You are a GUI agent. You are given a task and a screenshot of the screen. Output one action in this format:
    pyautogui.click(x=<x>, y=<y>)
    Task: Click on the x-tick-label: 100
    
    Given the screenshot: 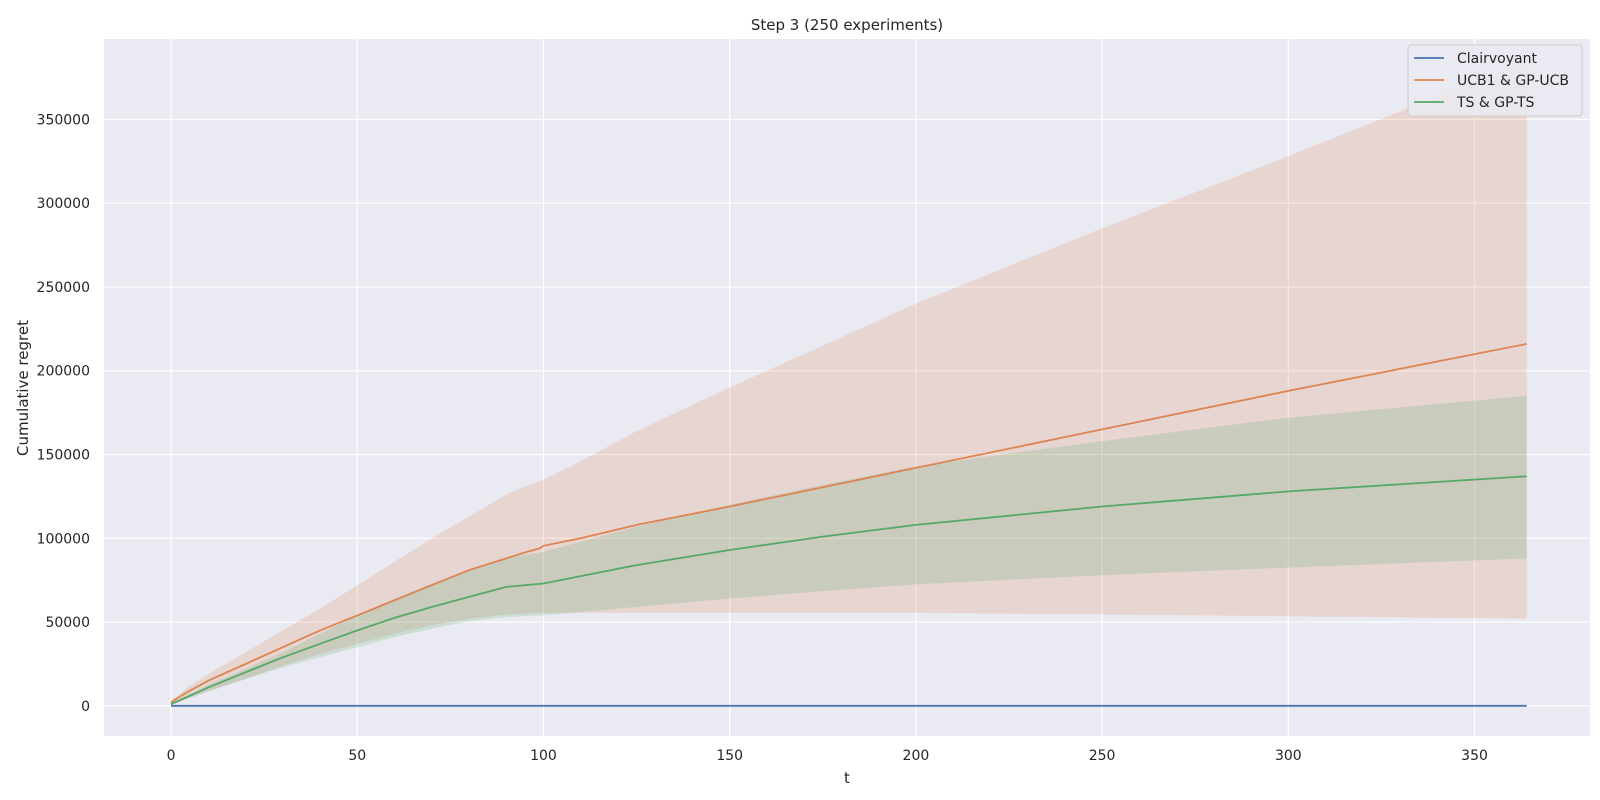 What is the action you would take?
    pyautogui.click(x=543, y=756)
    